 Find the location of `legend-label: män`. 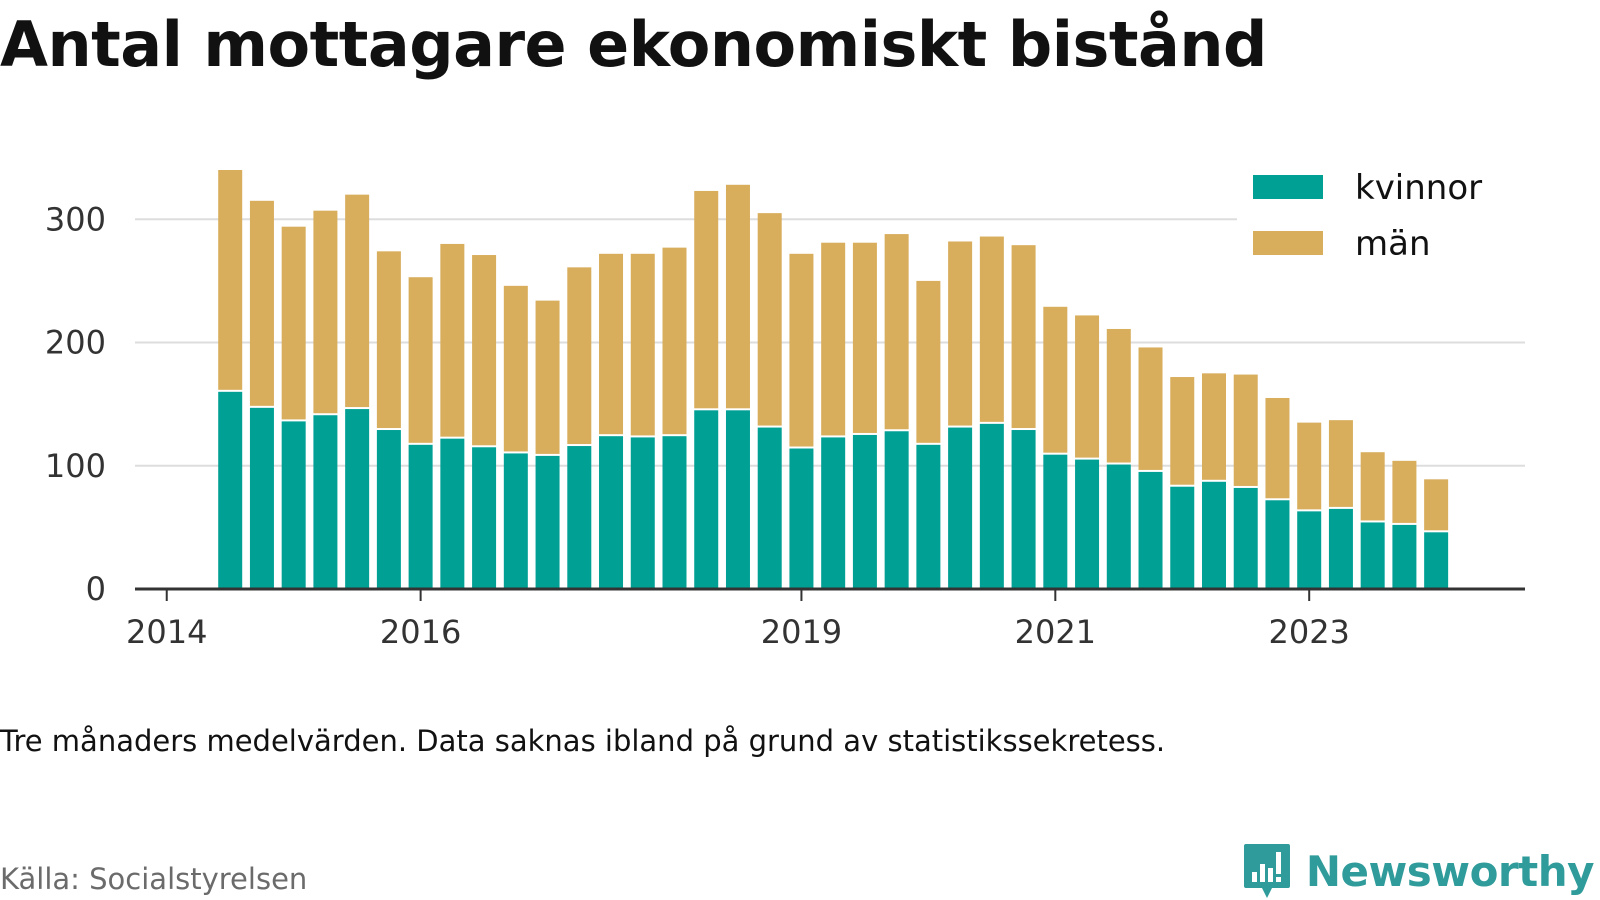

legend-label: män is located at coordinates (1393, 244).